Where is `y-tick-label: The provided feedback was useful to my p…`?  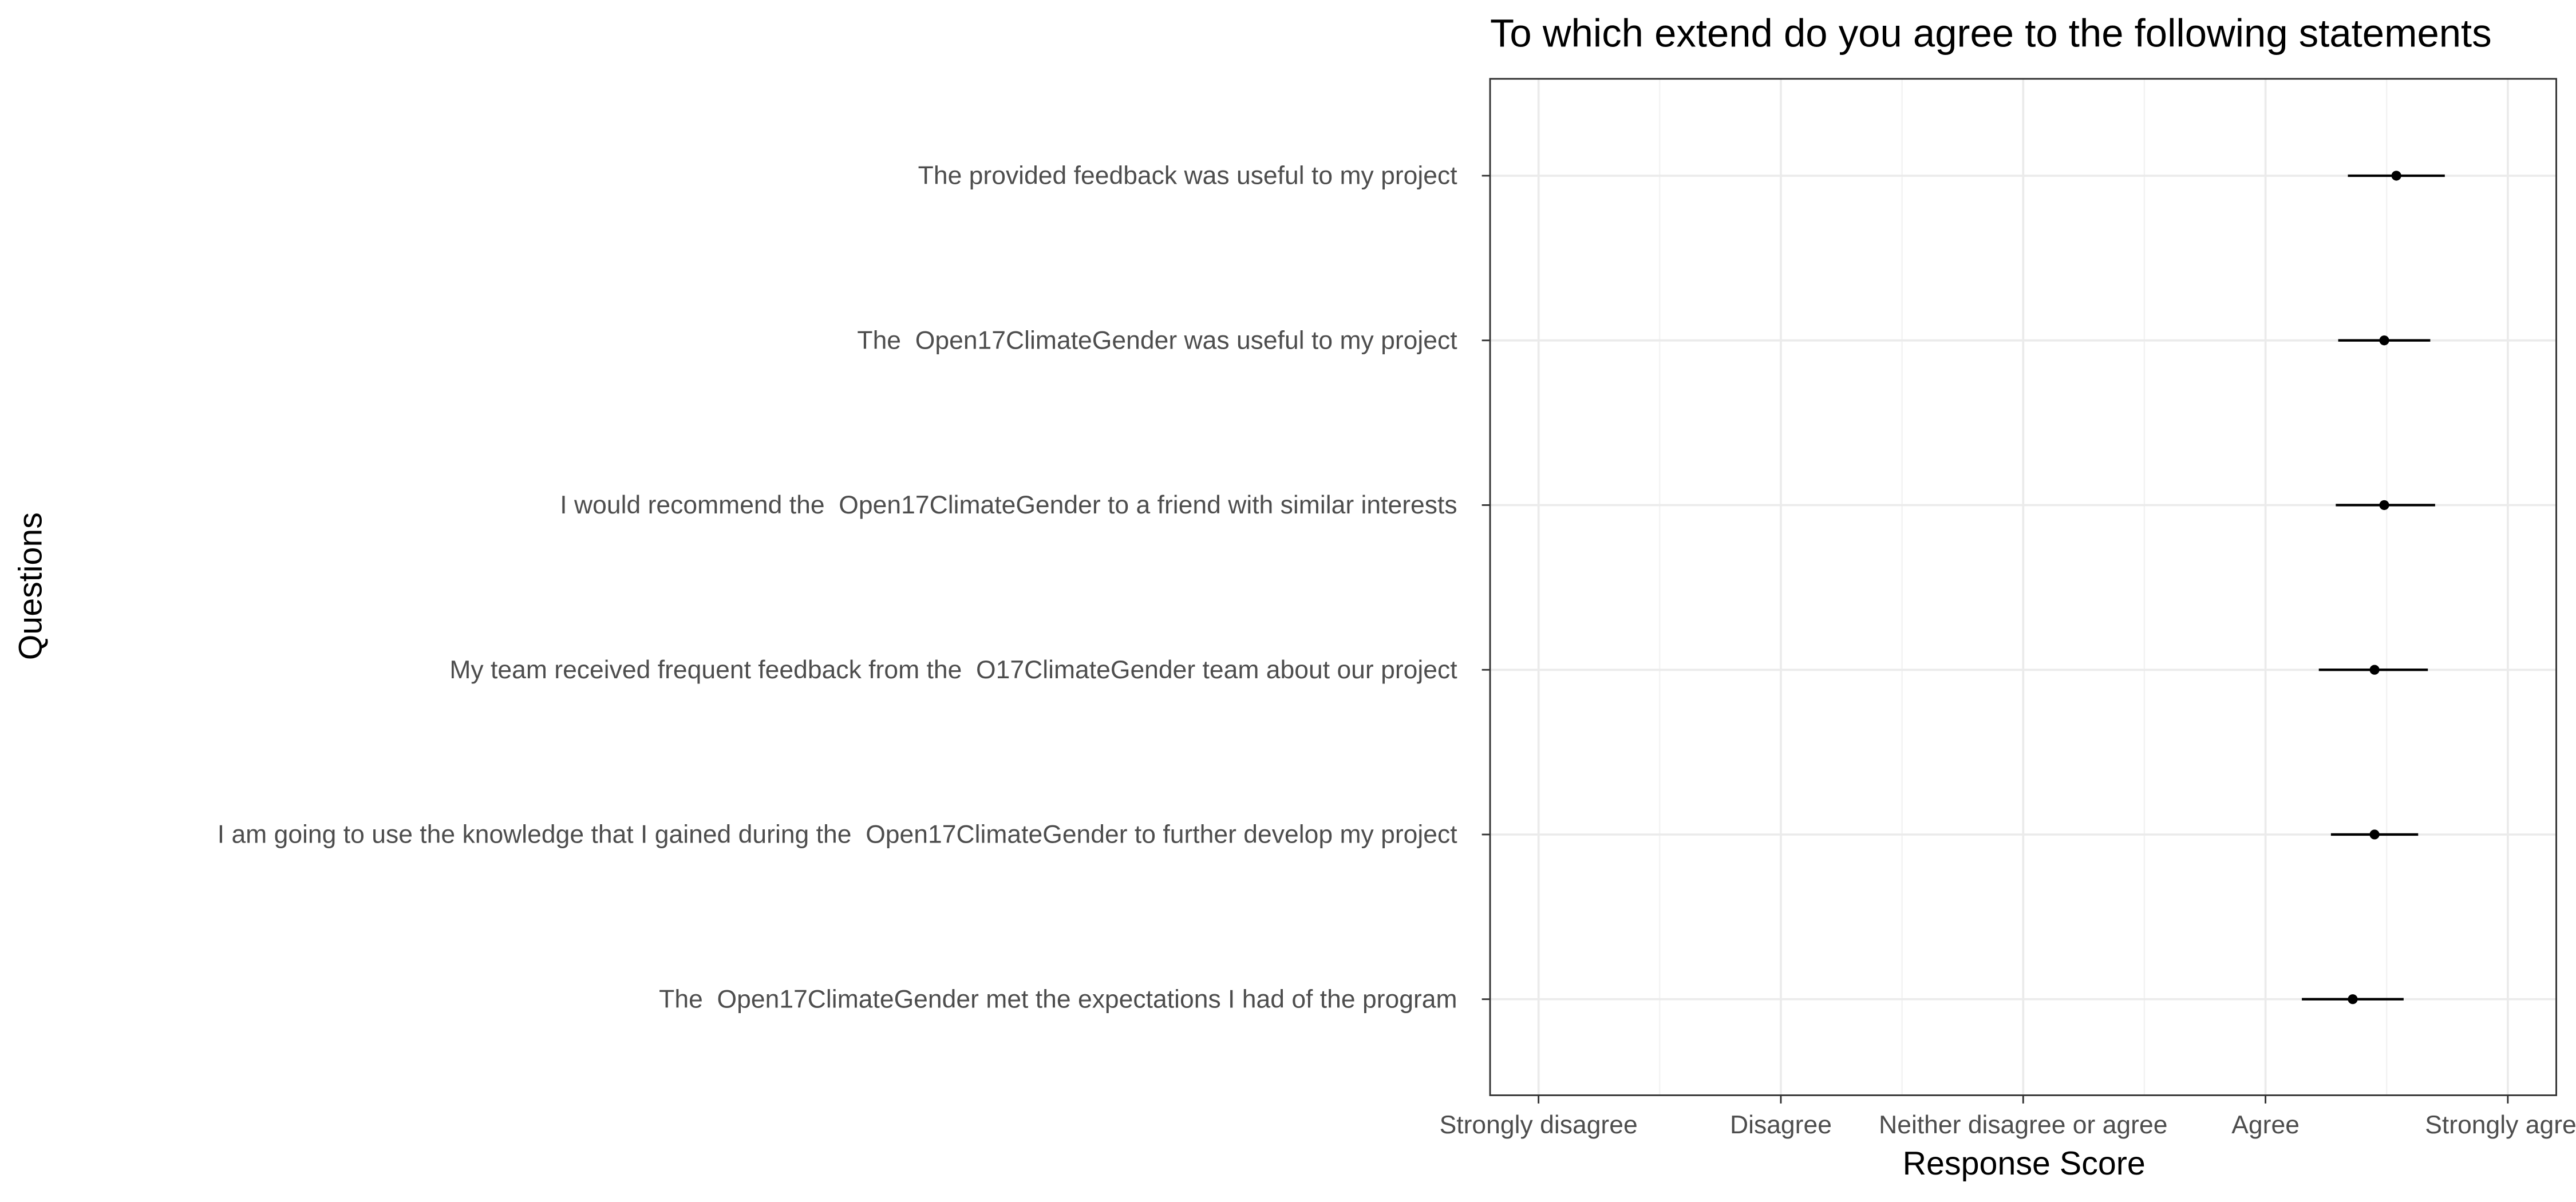
y-tick-label: The provided feedback was useful to my p… is located at coordinates (1188, 176).